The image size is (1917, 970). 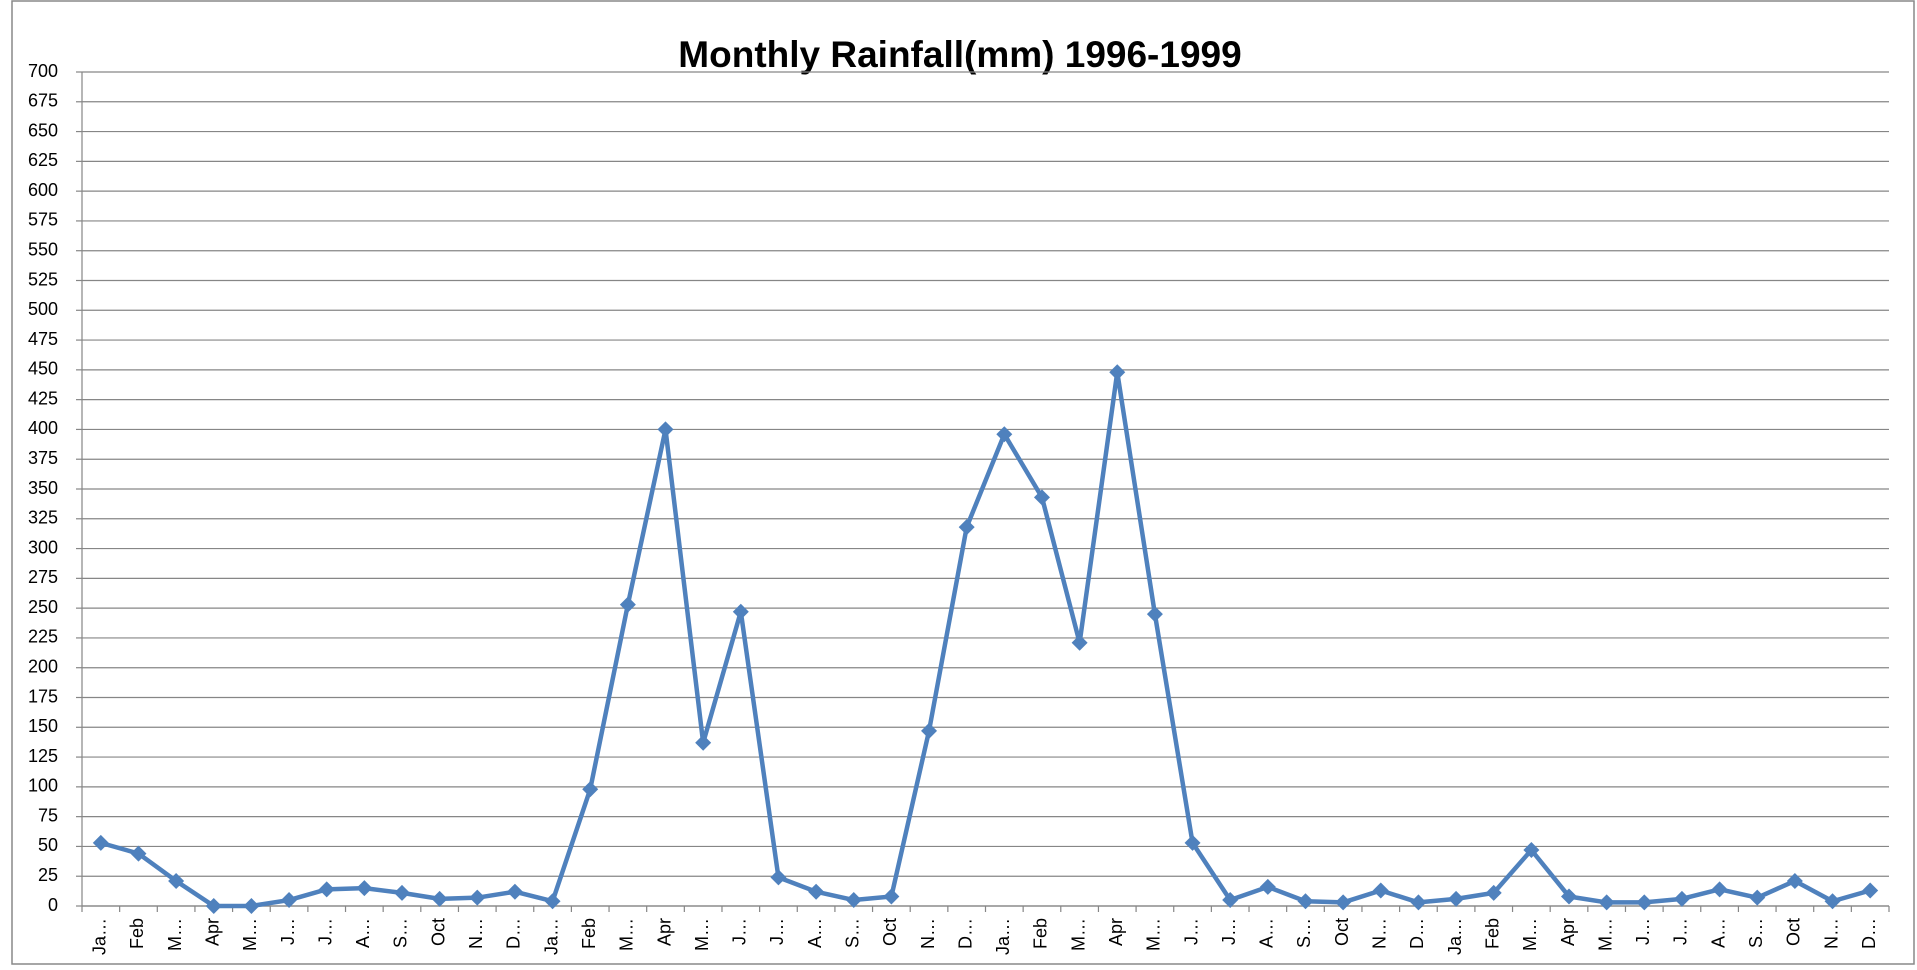 I want to click on y-tick-label: 625, so click(x=43, y=160).